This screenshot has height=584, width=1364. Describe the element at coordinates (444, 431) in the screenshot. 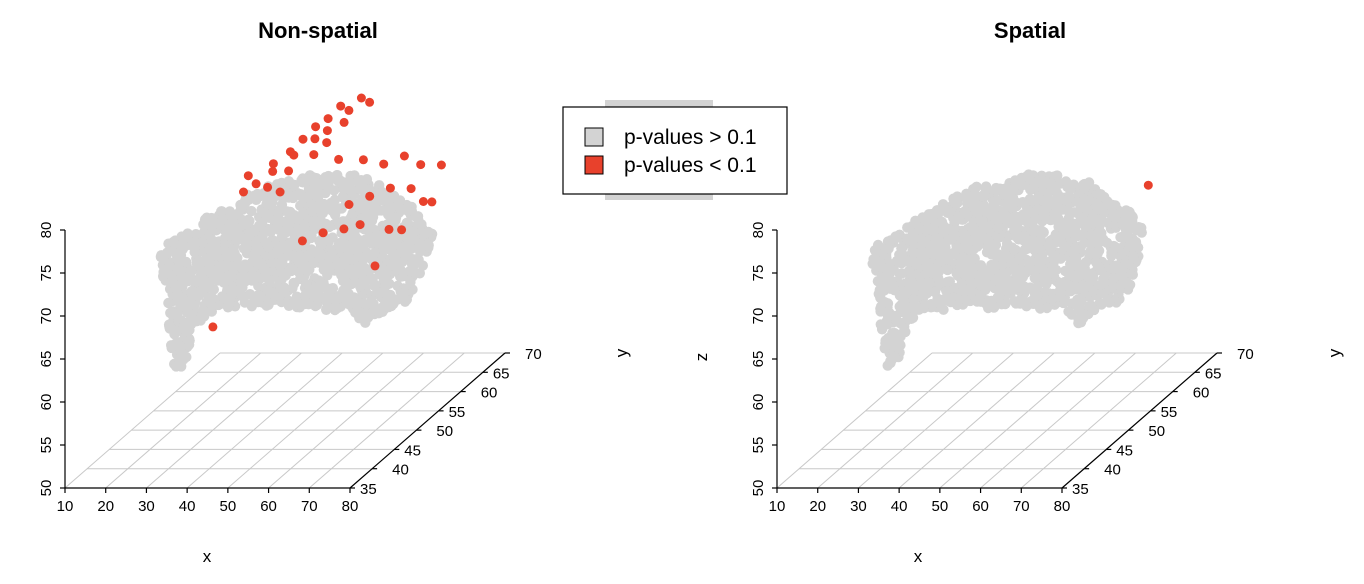

I see `y-tick-label-3: 50` at that location.